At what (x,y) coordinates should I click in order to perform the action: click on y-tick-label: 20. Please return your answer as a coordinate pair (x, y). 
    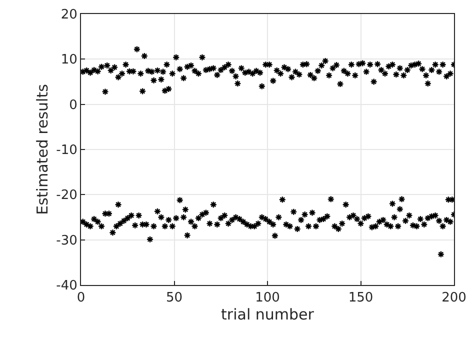
    Looking at the image, I should click on (69, 15).